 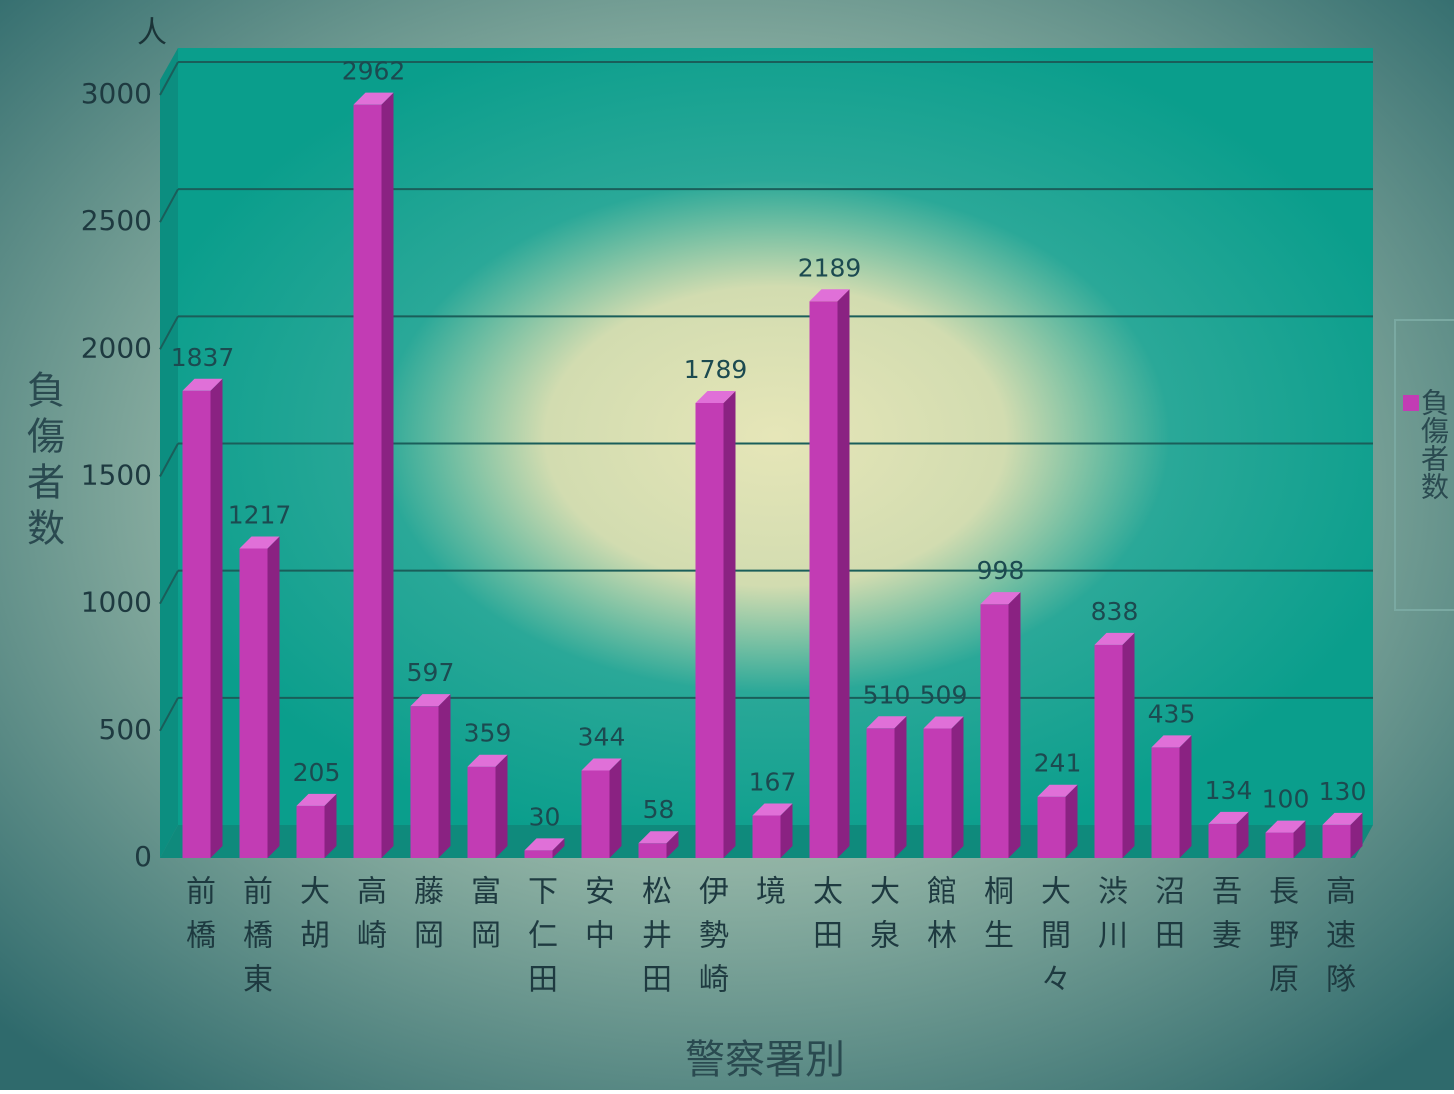 What do you see at coordinates (996, 919) in the screenshot?
I see `x-tick-label: 桐生` at bounding box center [996, 919].